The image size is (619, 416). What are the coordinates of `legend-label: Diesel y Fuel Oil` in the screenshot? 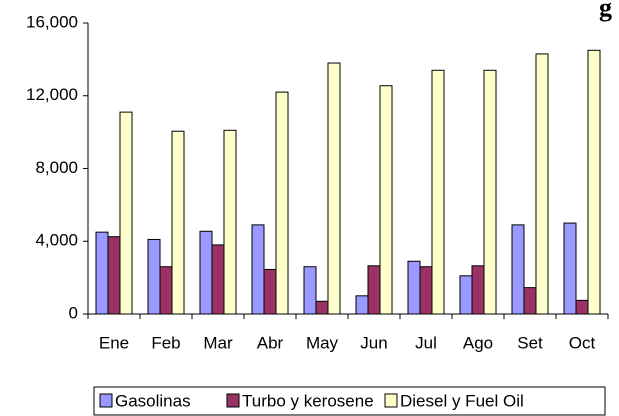 It's located at (462, 400).